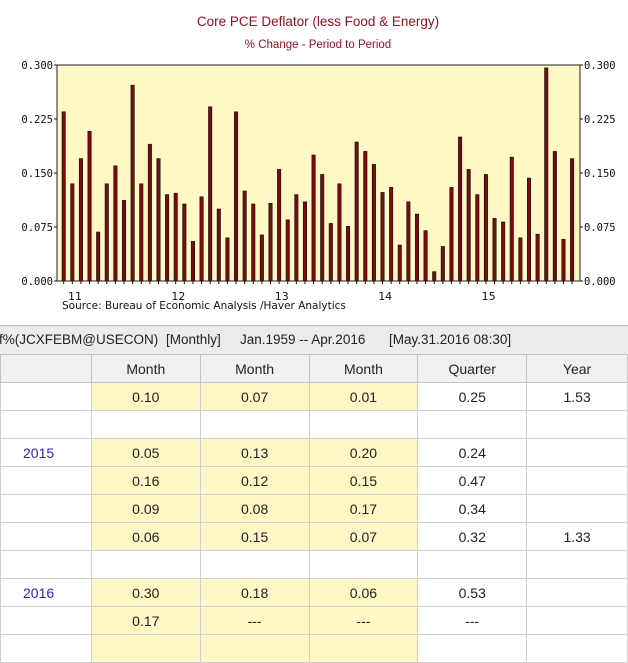 The image size is (628, 663). I want to click on quarter-cell: 0.34, so click(472, 508).